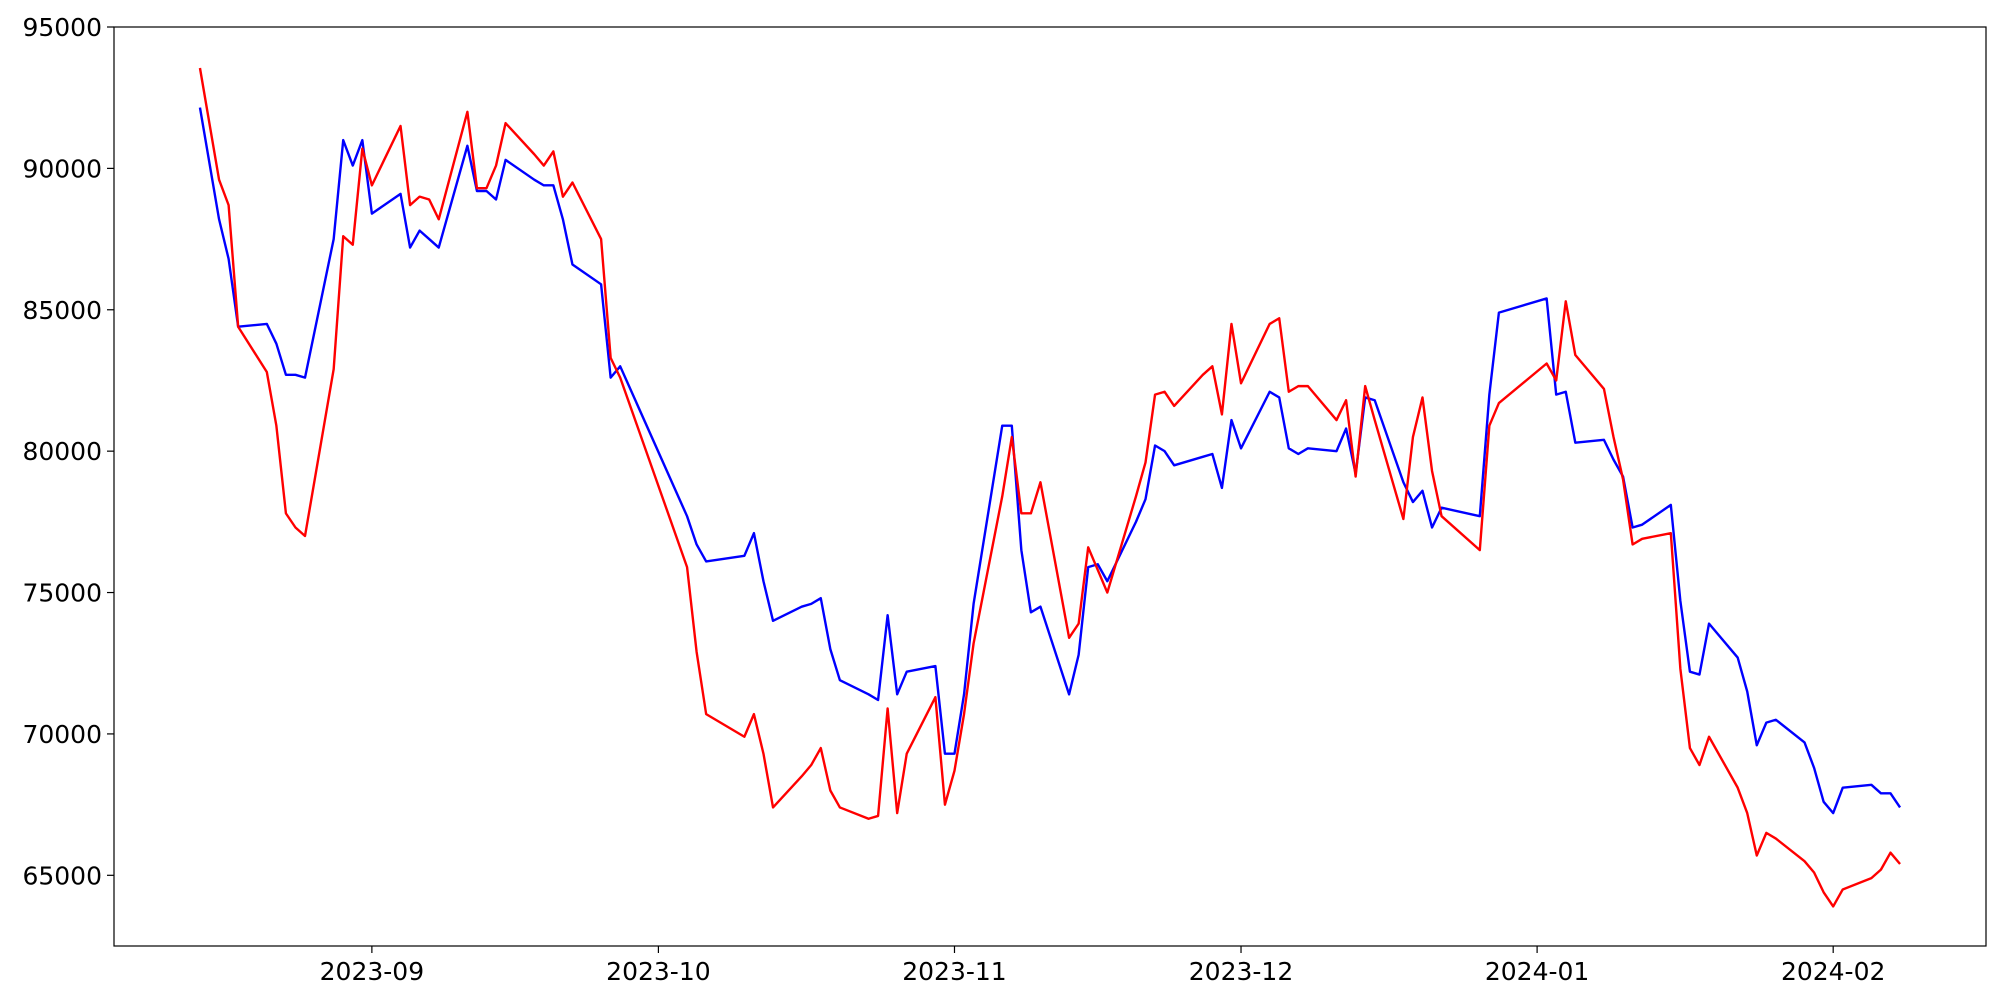  I want to click on y-tick-label: 80000, so click(62, 451).